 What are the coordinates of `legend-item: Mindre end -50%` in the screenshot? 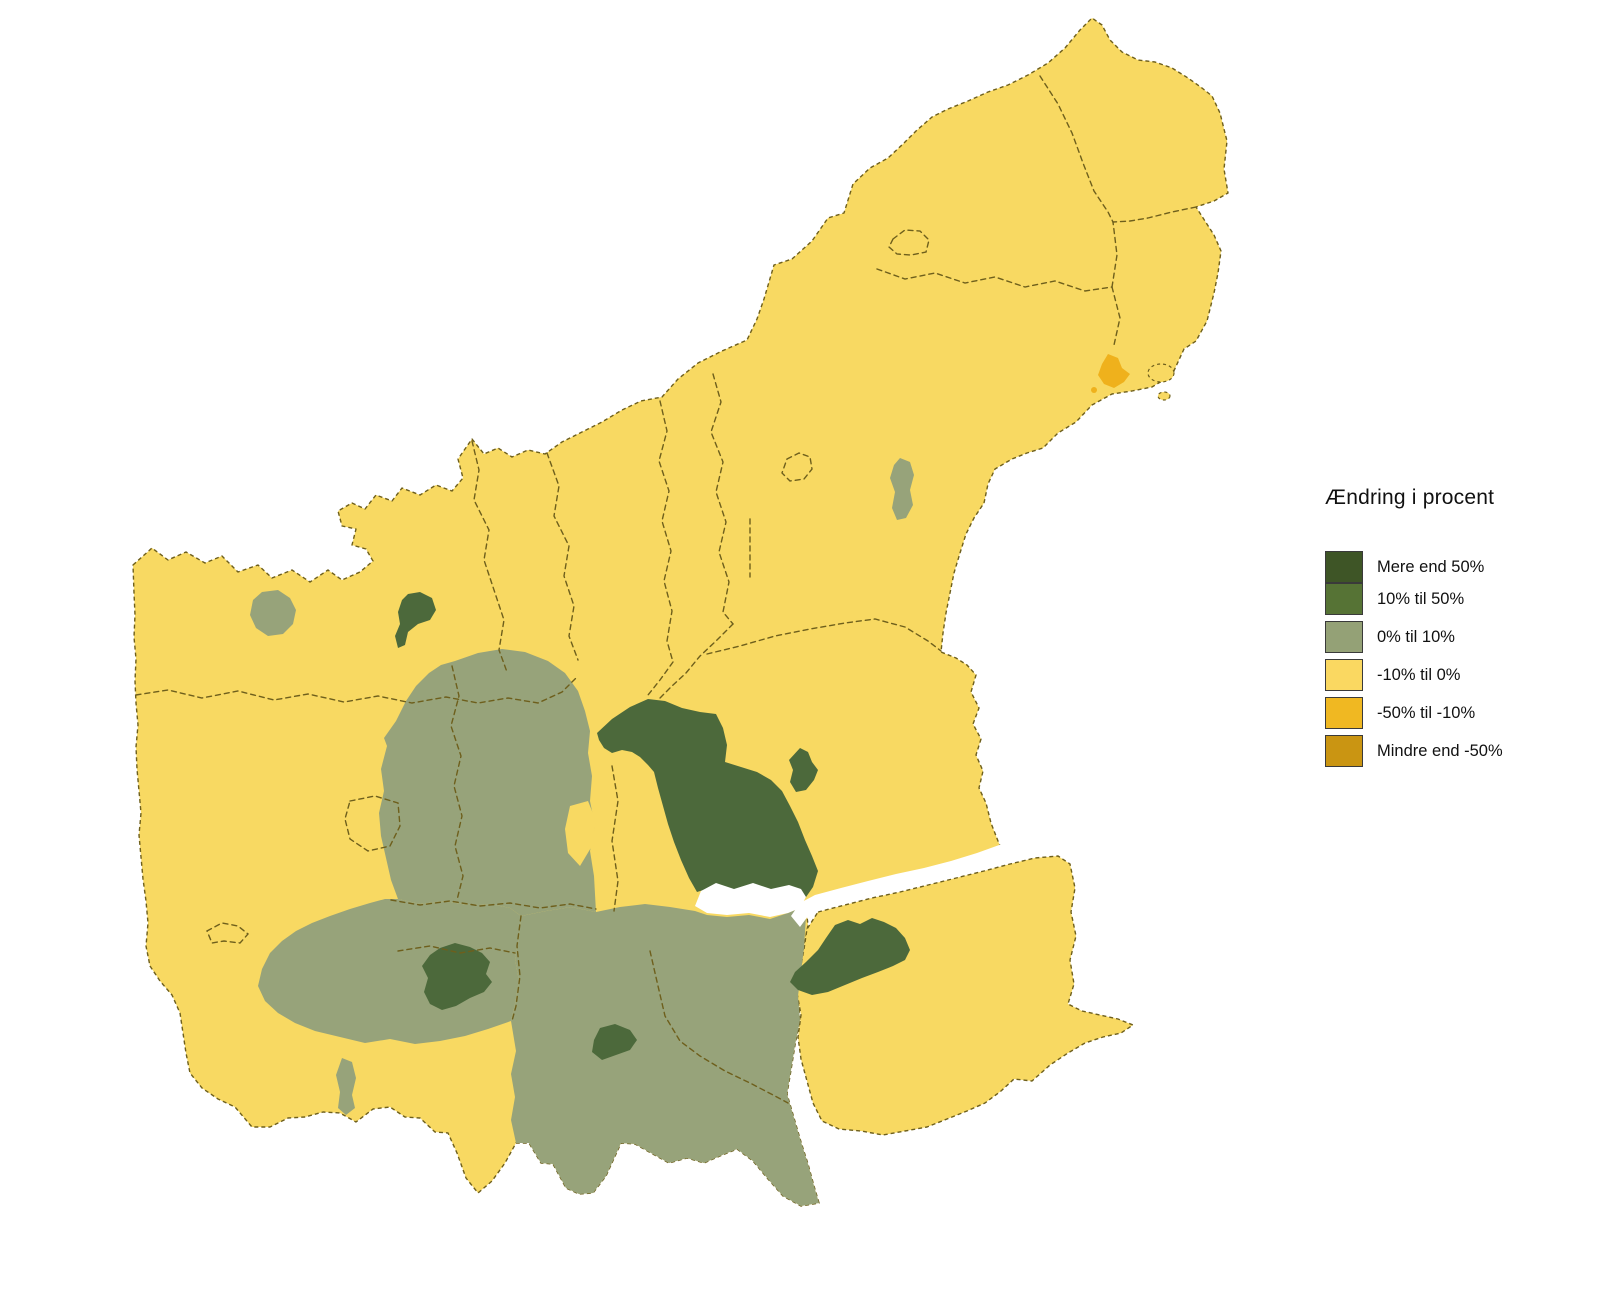 It's located at (1414, 751).